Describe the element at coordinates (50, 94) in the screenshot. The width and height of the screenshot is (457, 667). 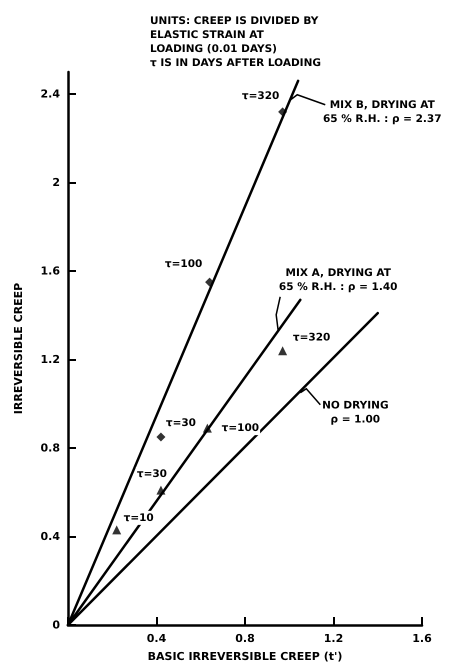
I see `y-tick-label: 2.4` at that location.